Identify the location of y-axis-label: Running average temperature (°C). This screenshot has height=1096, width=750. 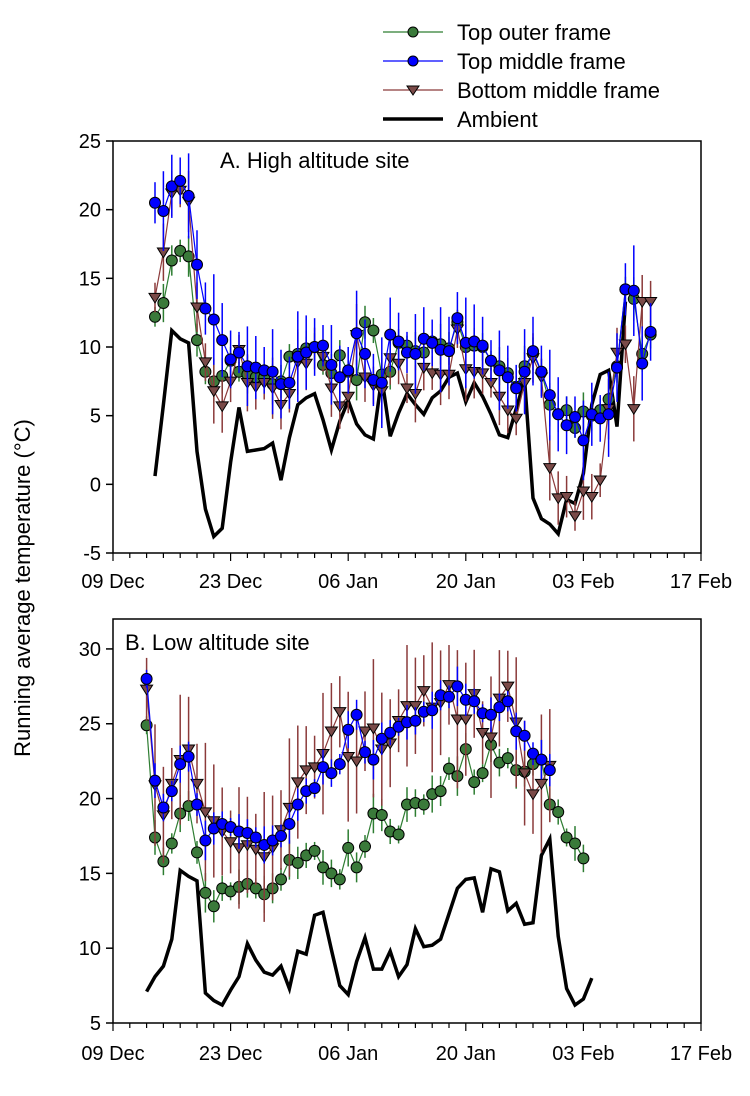
(22, 588).